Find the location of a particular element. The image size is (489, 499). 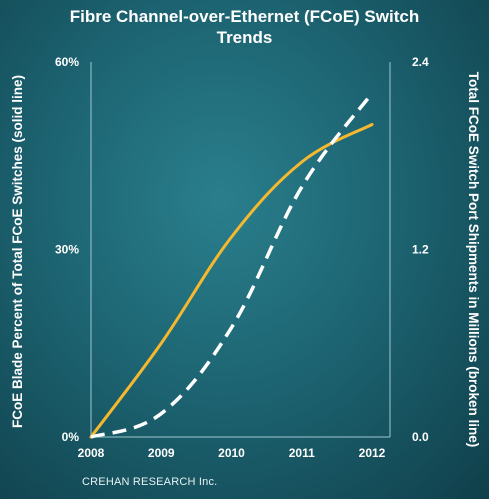

chart-title-line-2: Trends is located at coordinates (244, 37).